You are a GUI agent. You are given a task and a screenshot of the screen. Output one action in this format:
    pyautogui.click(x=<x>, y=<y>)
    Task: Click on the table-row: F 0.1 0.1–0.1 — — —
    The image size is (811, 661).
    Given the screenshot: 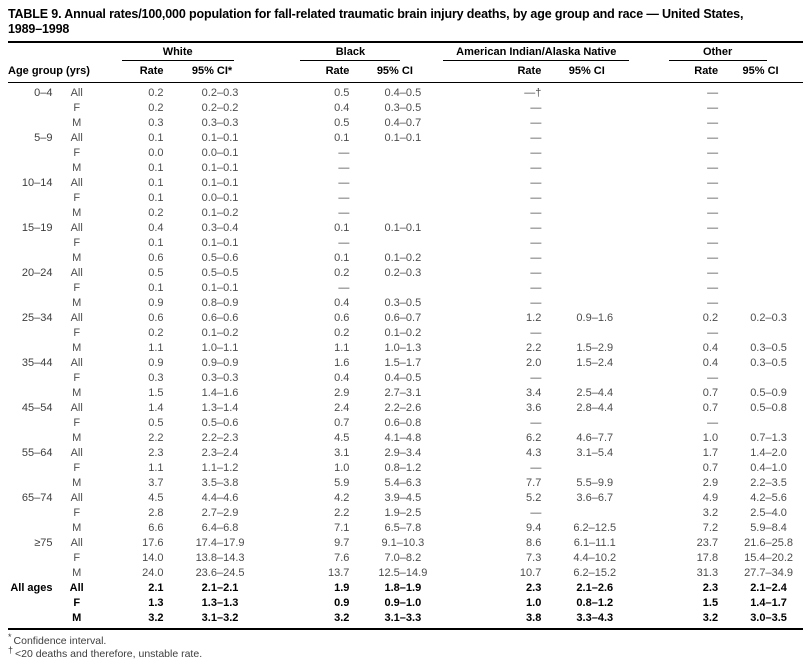 What is the action you would take?
    pyautogui.click(x=405, y=243)
    